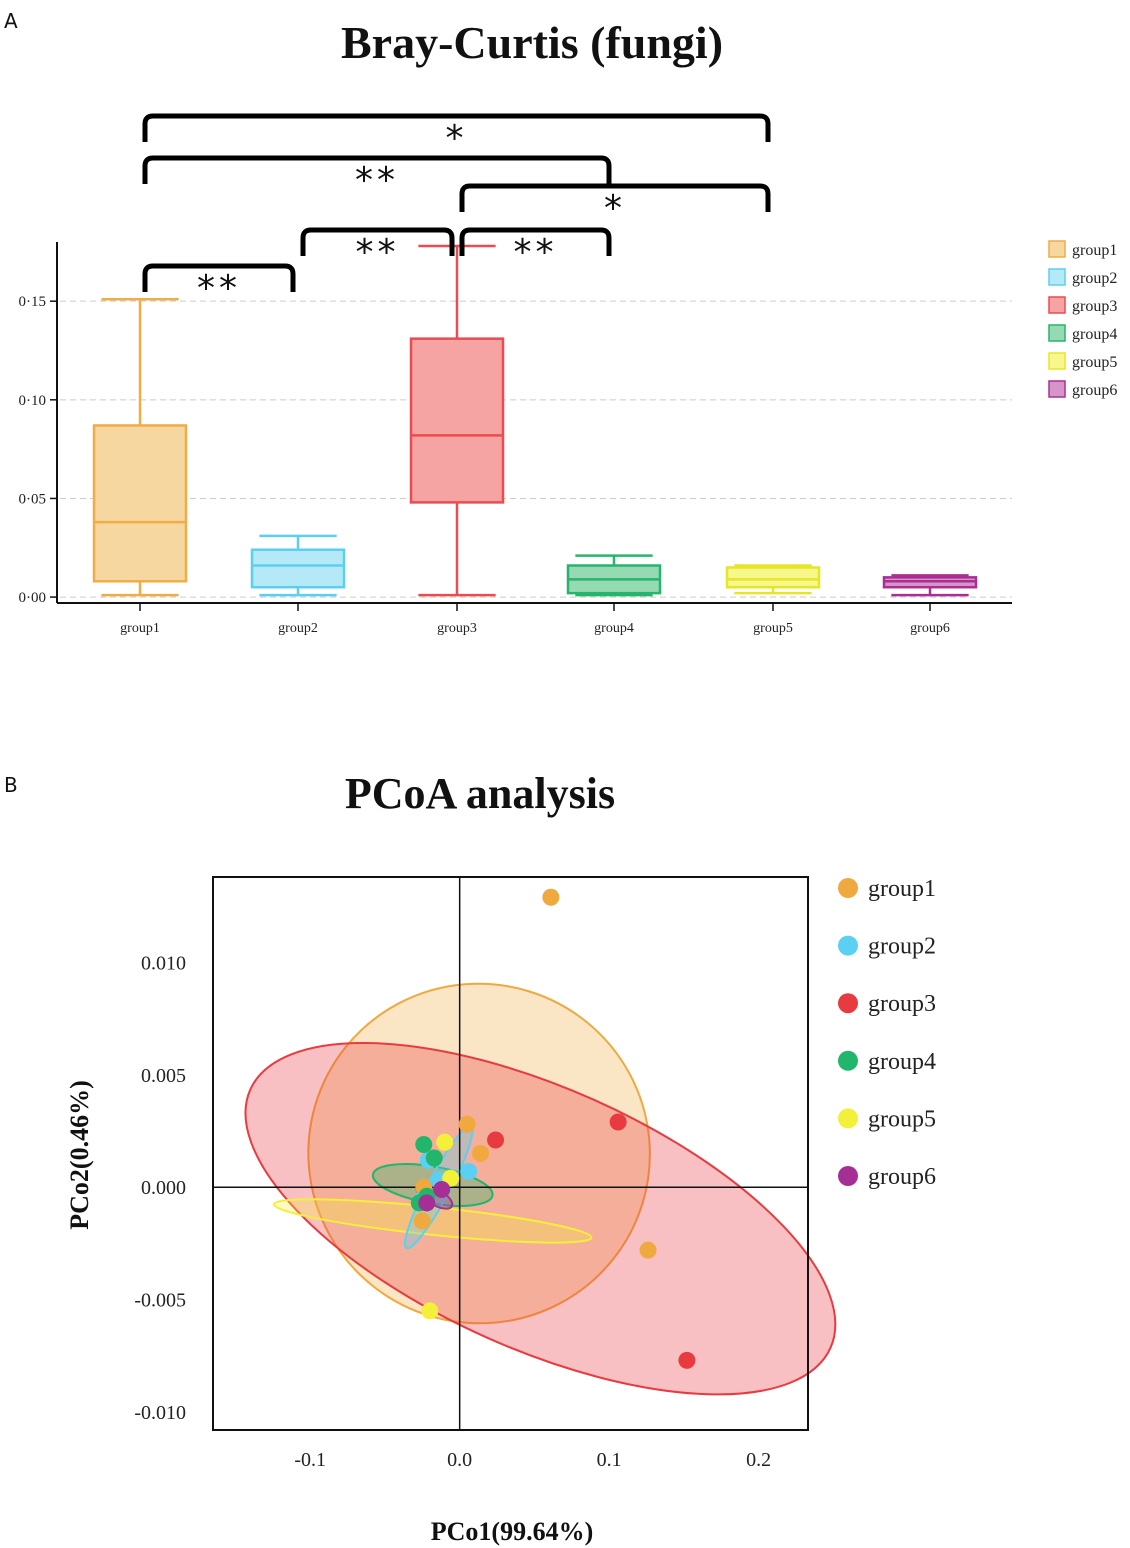  What do you see at coordinates (773, 628) in the screenshot?
I see `x-tick-label: group5` at bounding box center [773, 628].